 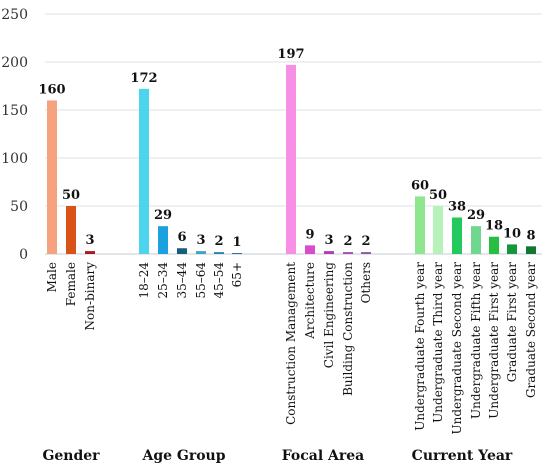 What do you see at coordinates (201, 280) in the screenshot?
I see `category-label-age-group-55-64: 55–64` at bounding box center [201, 280].